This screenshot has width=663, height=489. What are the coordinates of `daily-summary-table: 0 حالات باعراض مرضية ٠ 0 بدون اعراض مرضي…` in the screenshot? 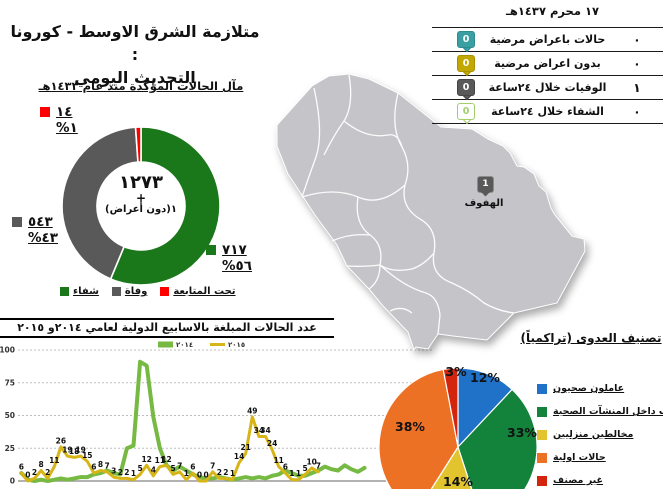 It's located at (547, 76).